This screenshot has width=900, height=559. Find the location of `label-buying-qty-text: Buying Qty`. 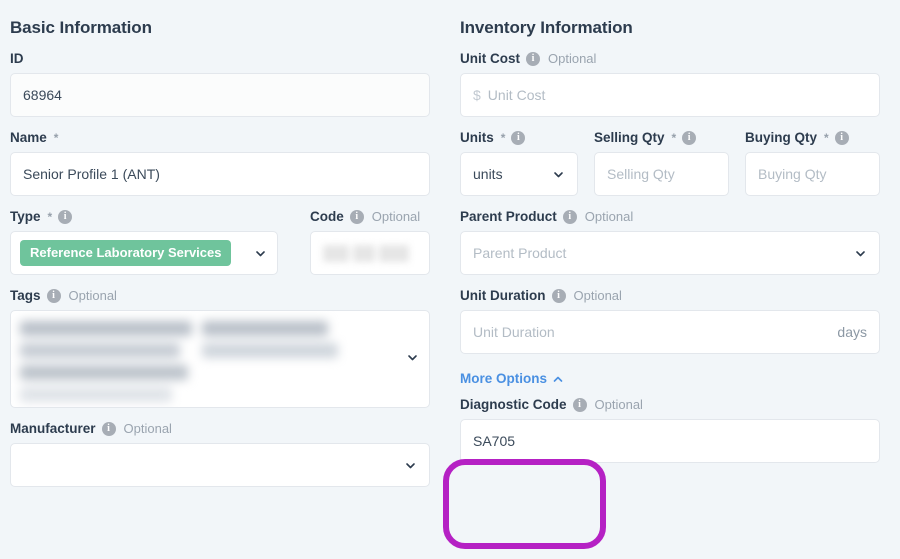

label-buying-qty-text: Buying Qty is located at coordinates (781, 137).